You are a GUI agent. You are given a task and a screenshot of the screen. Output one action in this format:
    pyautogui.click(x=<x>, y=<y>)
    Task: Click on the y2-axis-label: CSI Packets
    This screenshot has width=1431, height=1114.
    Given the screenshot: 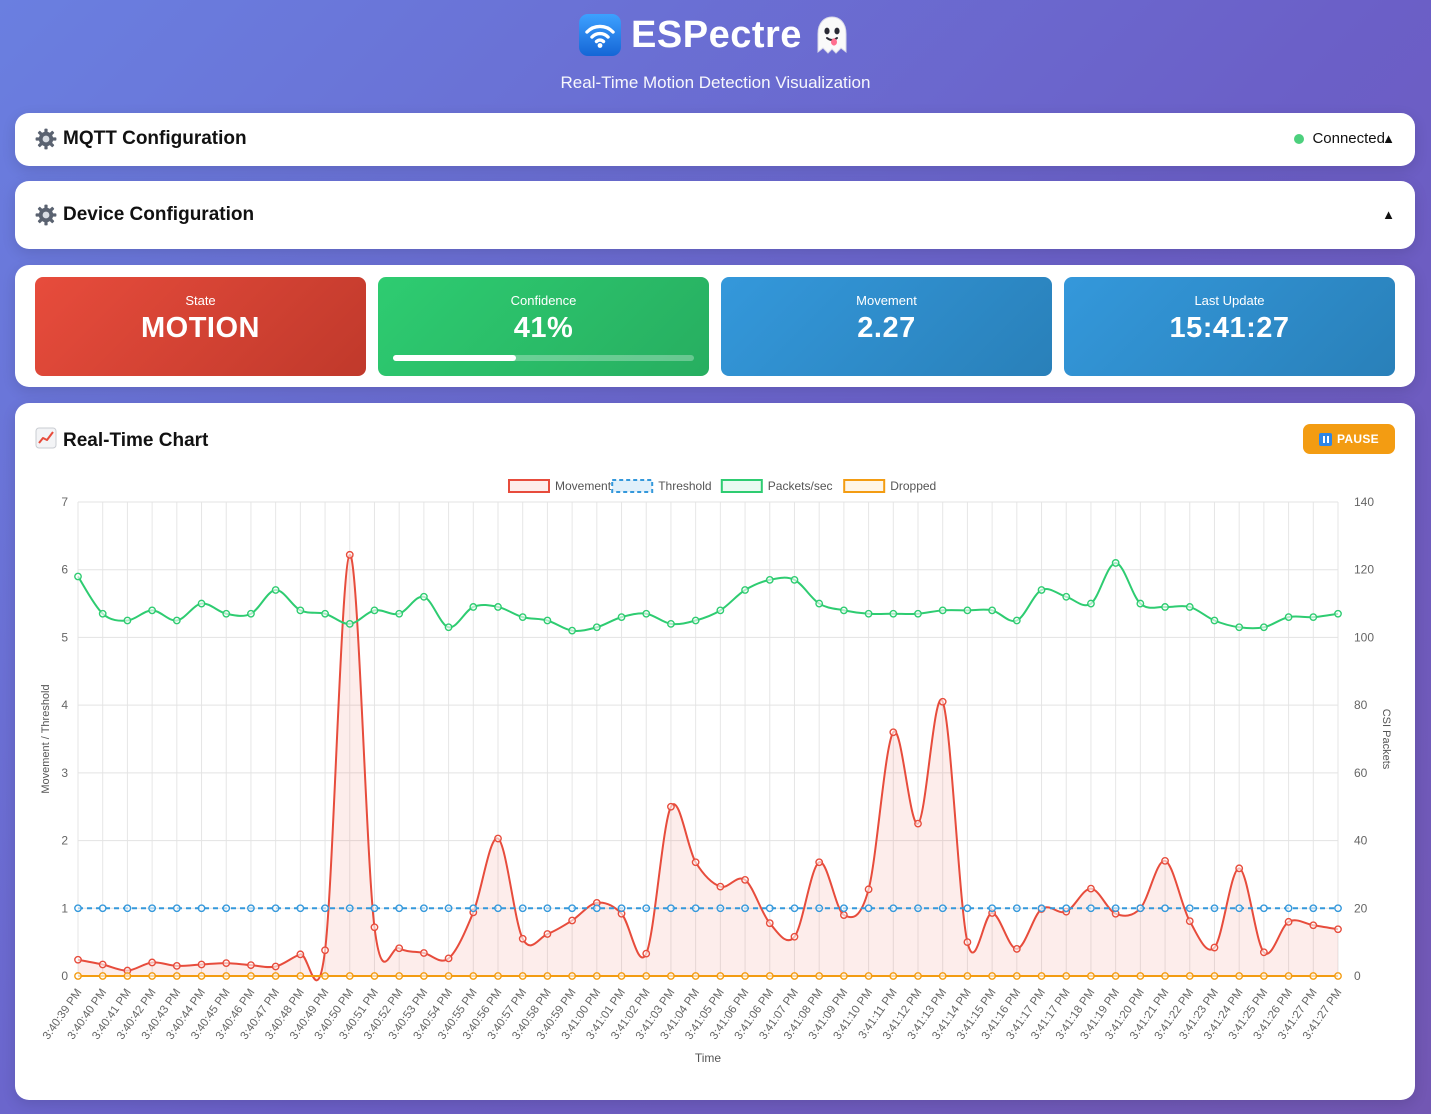 What is the action you would take?
    pyautogui.click(x=1386, y=739)
    